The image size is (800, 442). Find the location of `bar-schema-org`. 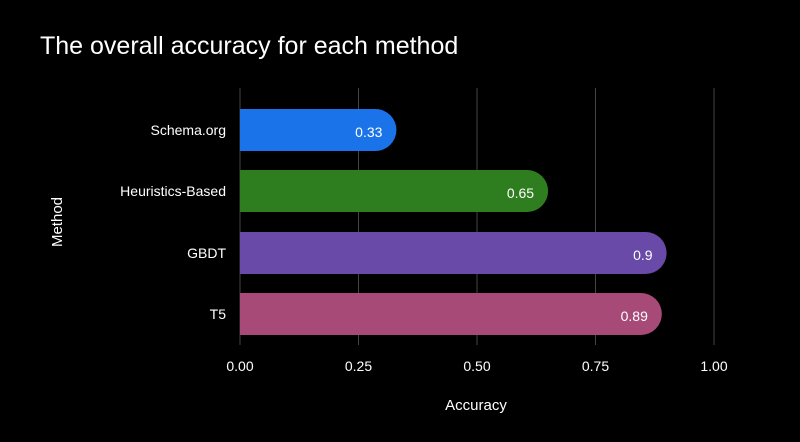

bar-schema-org is located at coordinates (318, 130).